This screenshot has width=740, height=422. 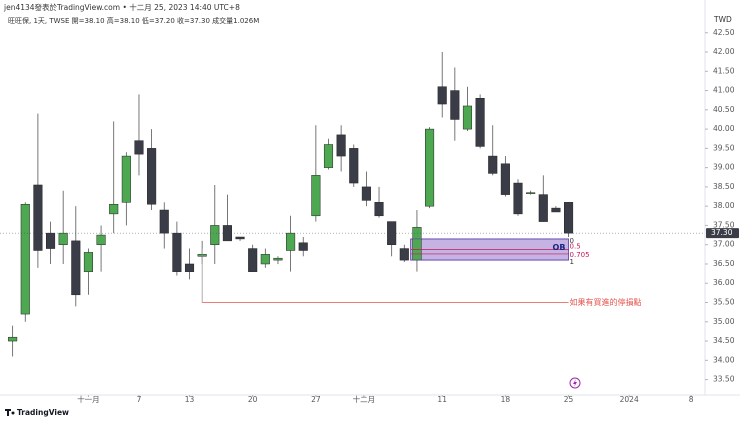 I want to click on logo, so click(x=10, y=412).